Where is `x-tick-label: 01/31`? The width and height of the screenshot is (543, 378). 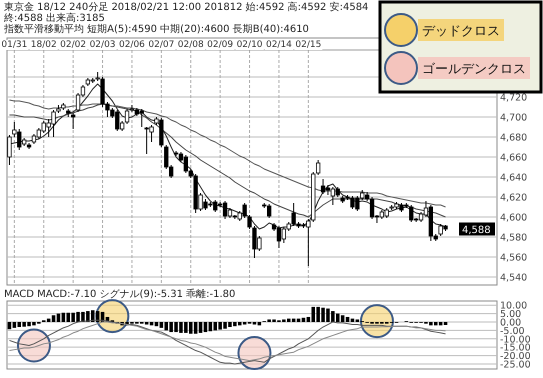 x-tick-label: 01/31 is located at coordinates (14, 45).